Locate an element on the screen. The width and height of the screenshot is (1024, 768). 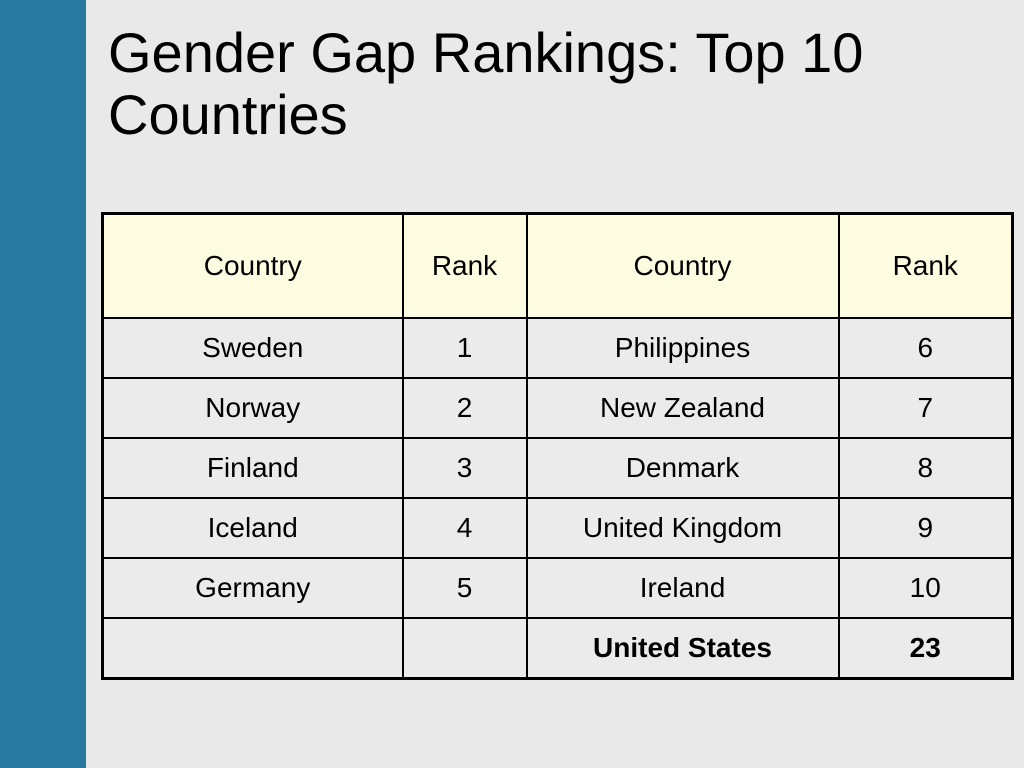
side-accent-bar is located at coordinates (43, 384).